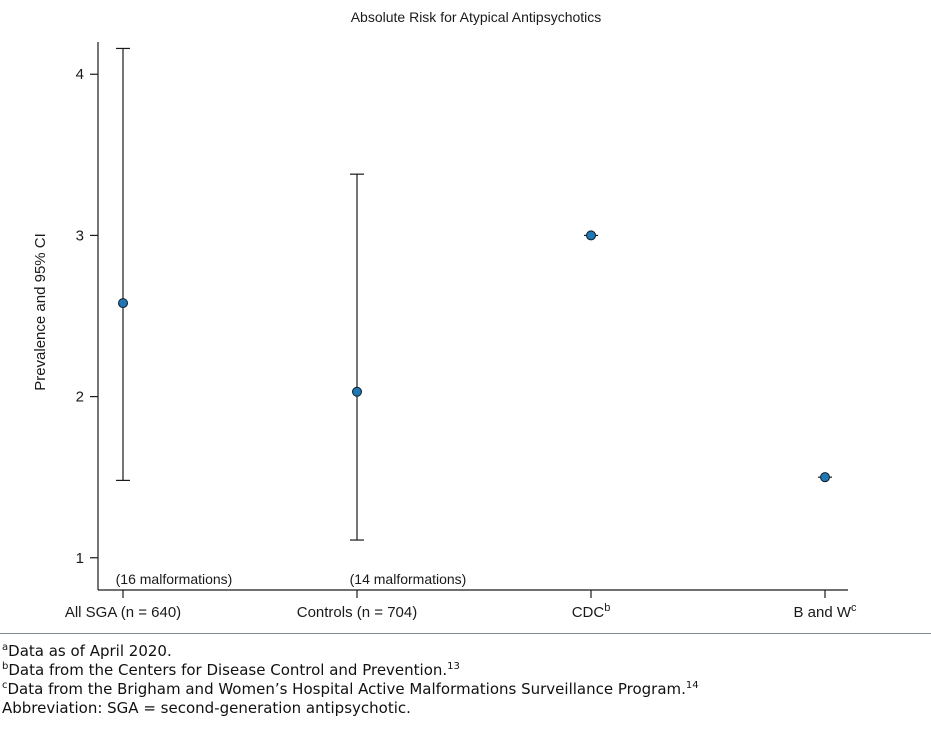 The width and height of the screenshot is (931, 734). Describe the element at coordinates (123, 612) in the screenshot. I see `x-tick-label: All SGA (n = 640)` at that location.